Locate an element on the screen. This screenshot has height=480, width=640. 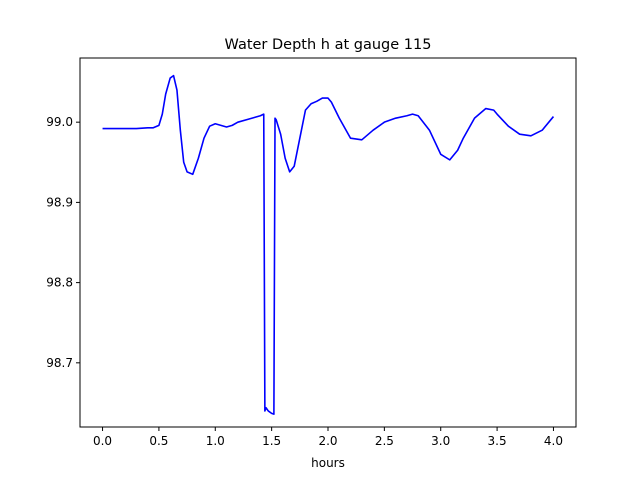
y-tick-label: 98.9 is located at coordinates (59, 202).